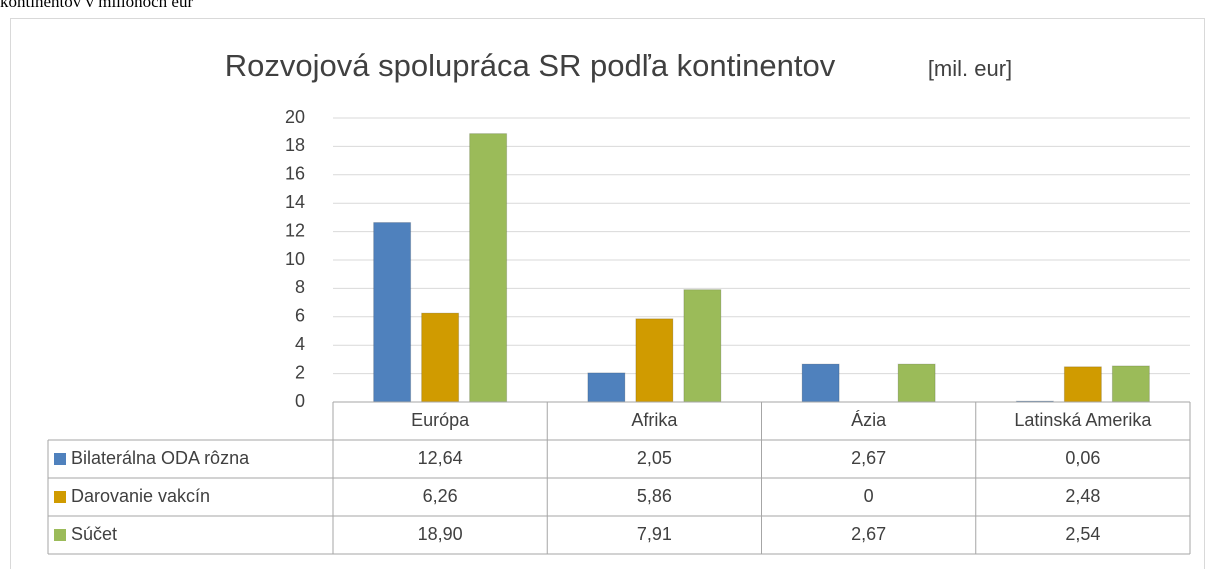 The height and width of the screenshot is (569, 1206). Describe the element at coordinates (654, 534) in the screenshot. I see `table-value: 7,91` at that location.